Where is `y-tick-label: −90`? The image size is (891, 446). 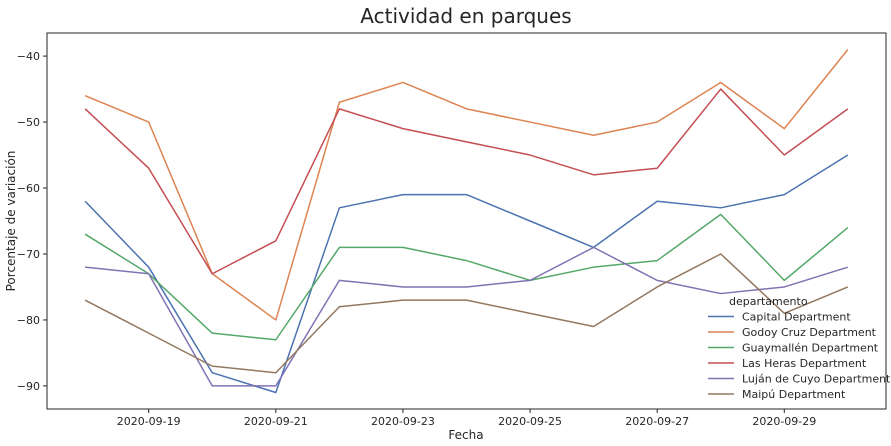 y-tick-label: −90 is located at coordinates (28, 386).